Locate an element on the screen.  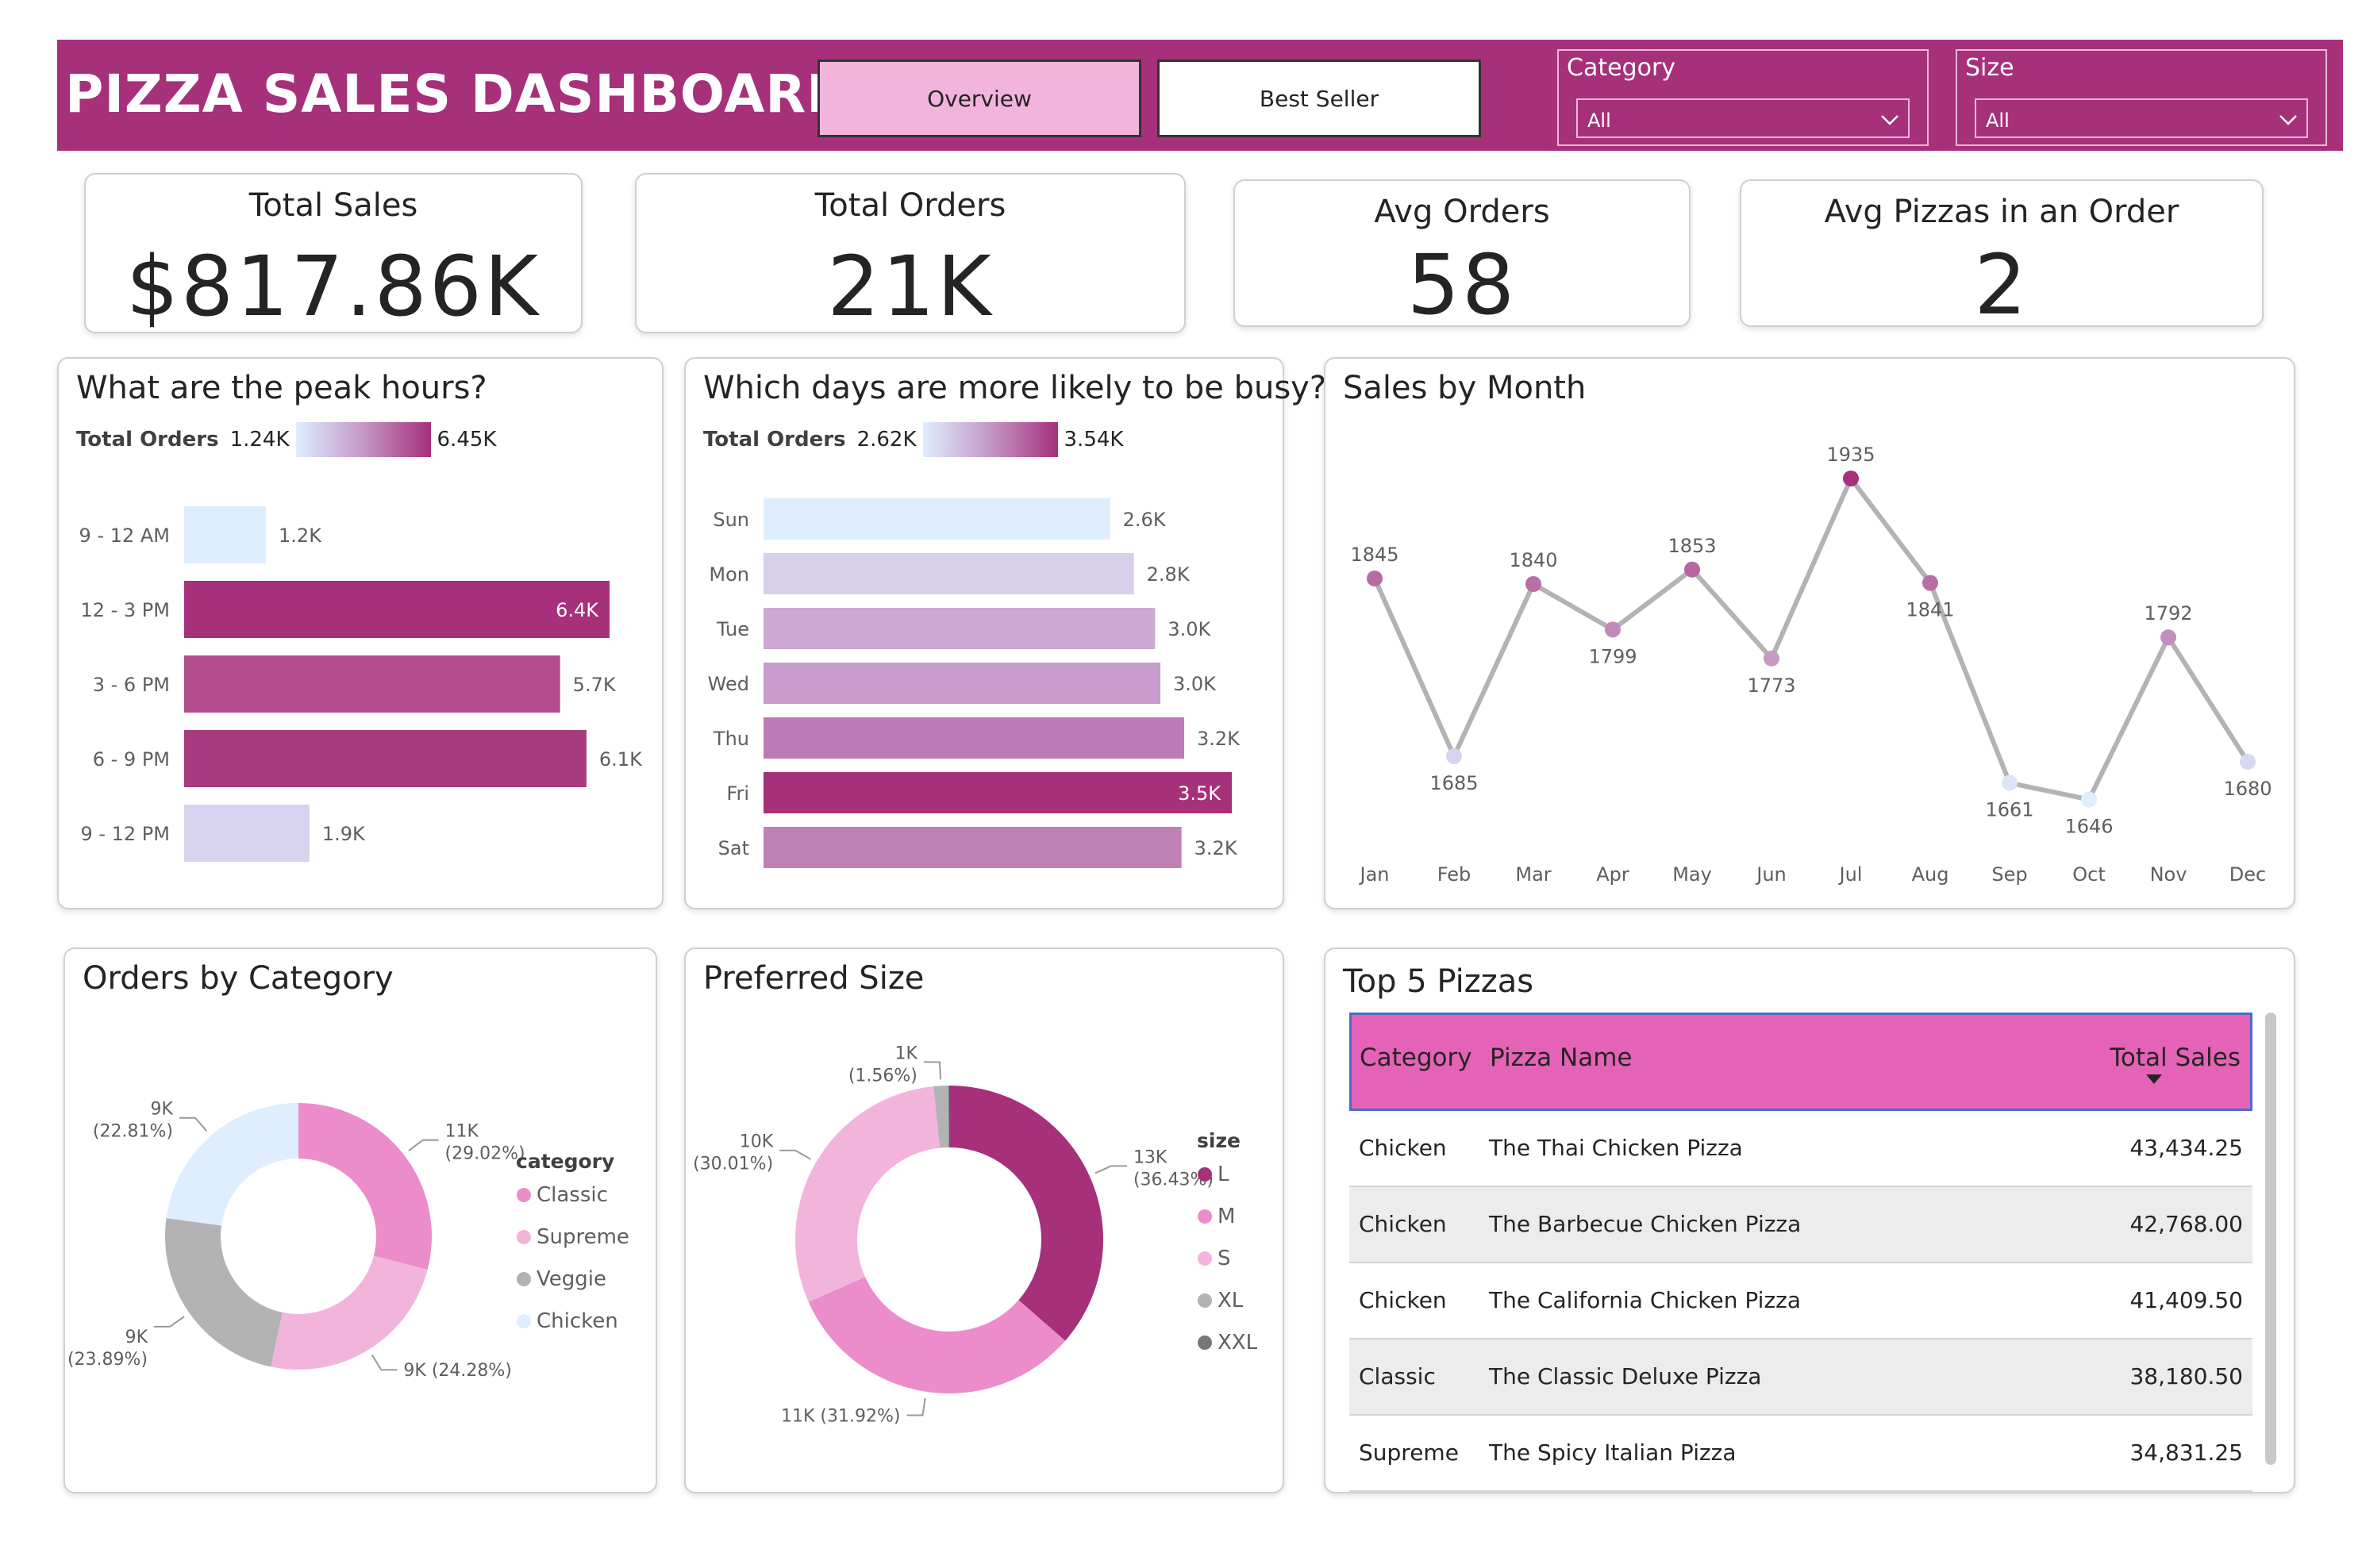
kpi-label: Avg Pizzas in an Order is located at coordinates (2001, 212).